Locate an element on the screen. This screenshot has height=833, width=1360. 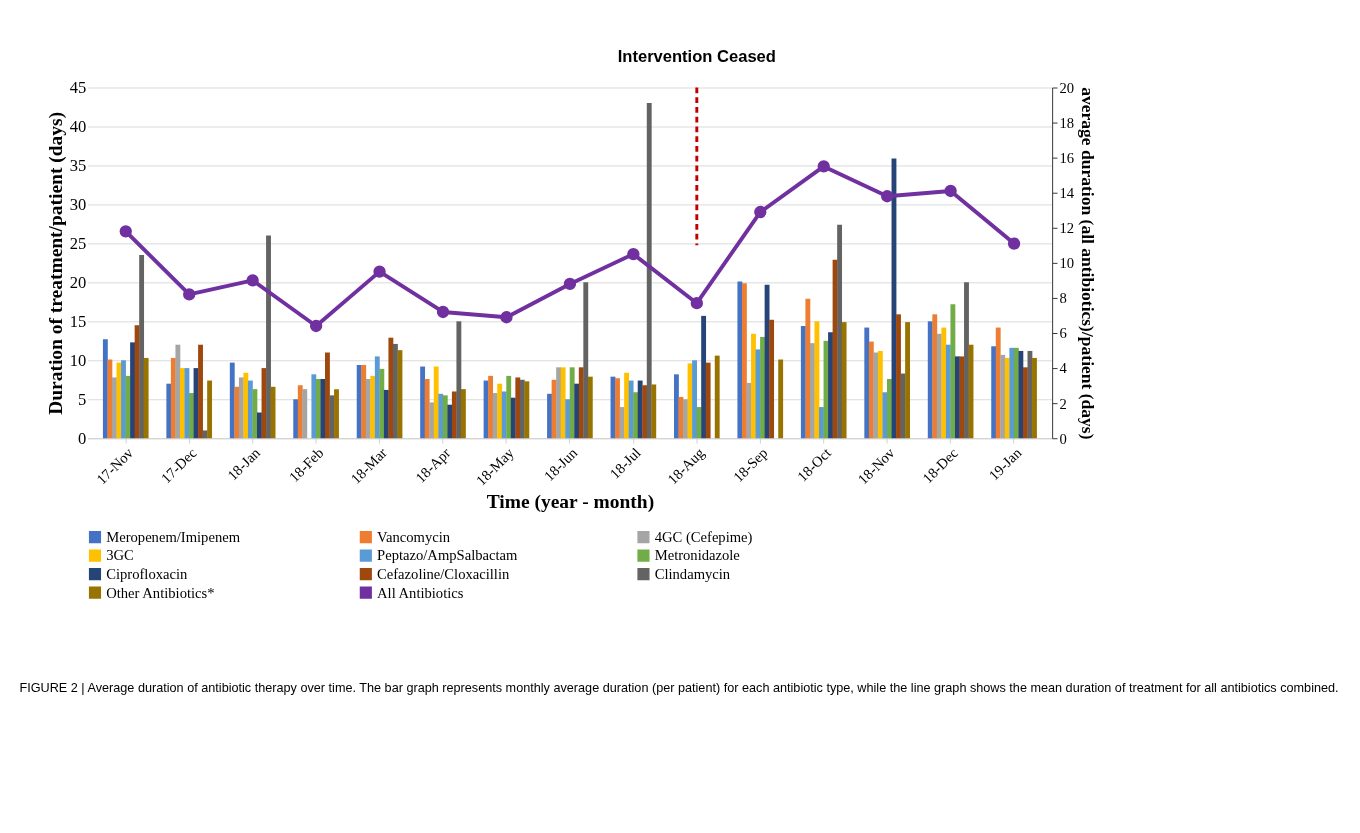
y2-tick-label: 10 is located at coordinates (1067, 263).